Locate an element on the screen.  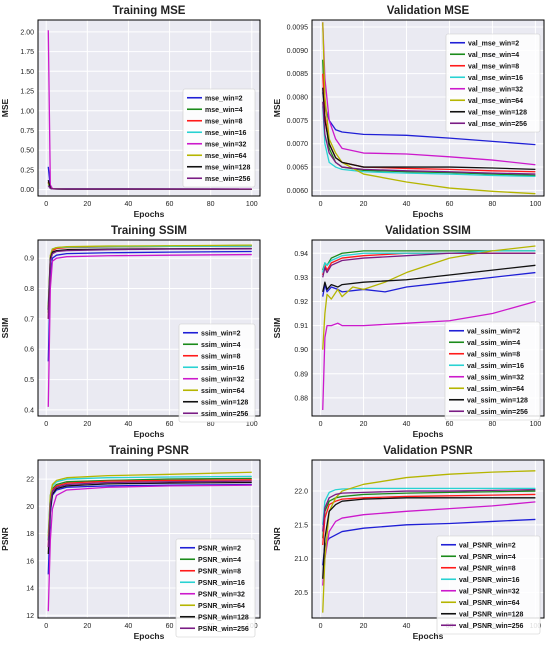
legend-label: PSNR_win=32 is located at coordinates (221, 594).